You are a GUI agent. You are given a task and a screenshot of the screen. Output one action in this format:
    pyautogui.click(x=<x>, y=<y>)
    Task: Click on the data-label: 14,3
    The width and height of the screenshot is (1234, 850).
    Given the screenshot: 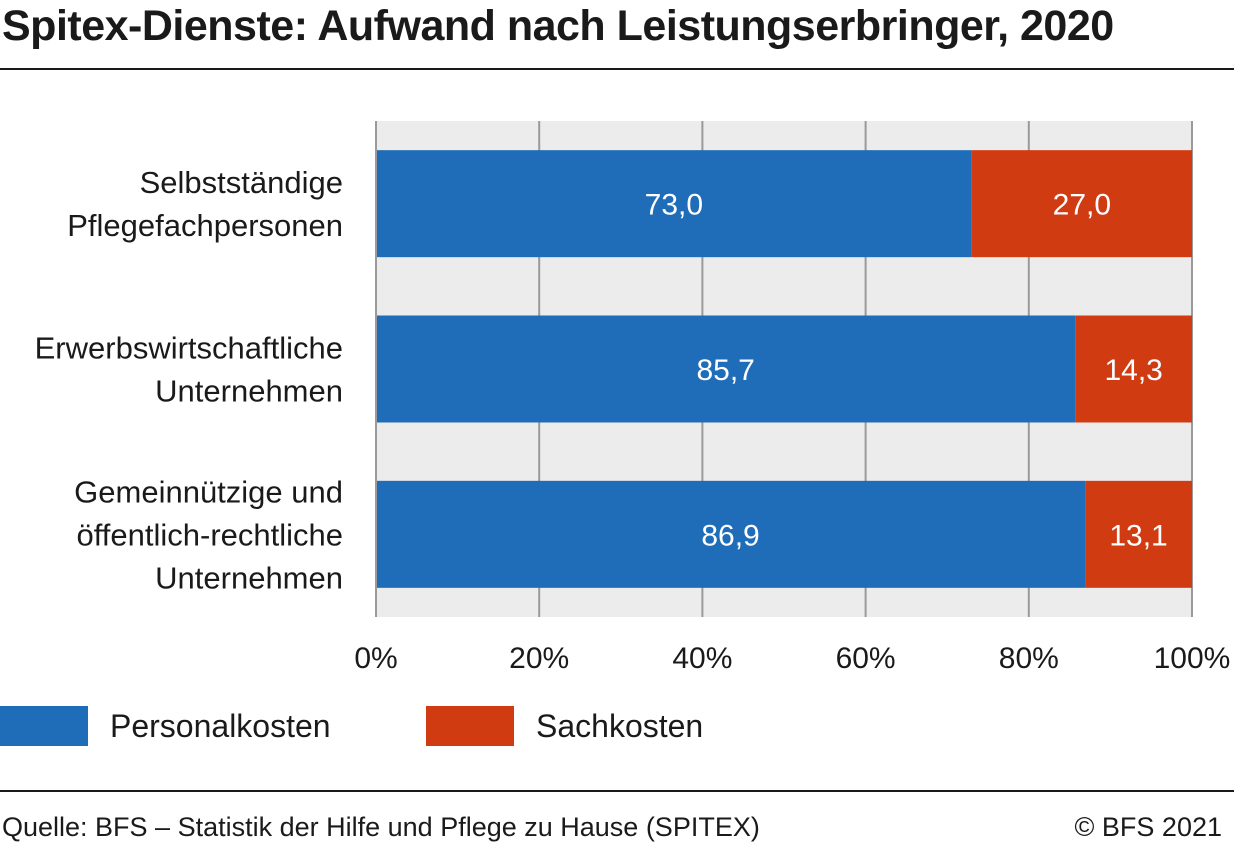 What is the action you would take?
    pyautogui.click(x=1133, y=370)
    